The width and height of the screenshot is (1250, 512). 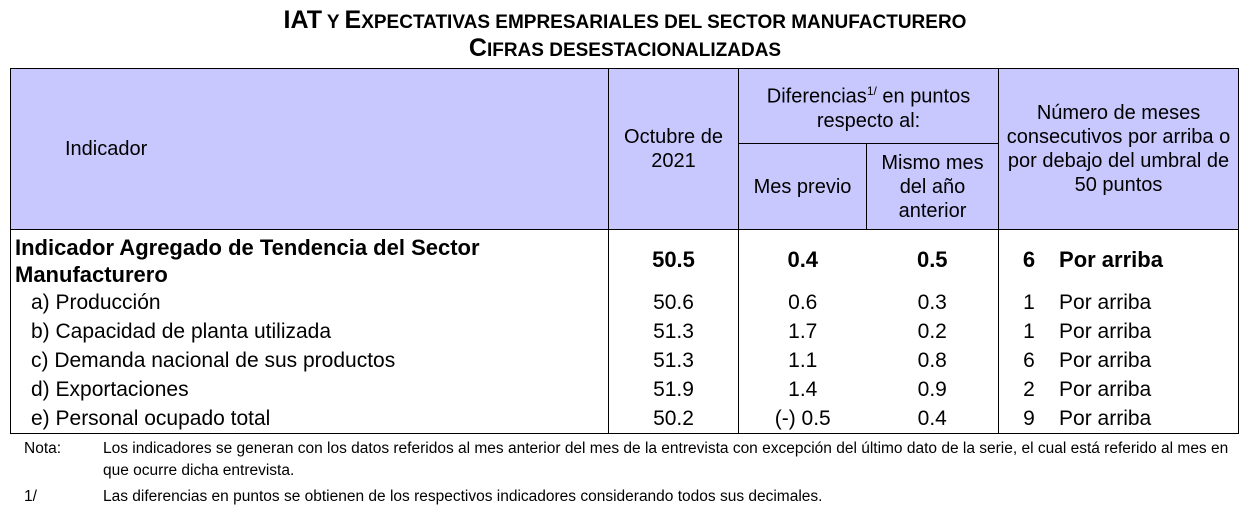 I want to click on row-prev: 0.6, so click(x=802, y=302).